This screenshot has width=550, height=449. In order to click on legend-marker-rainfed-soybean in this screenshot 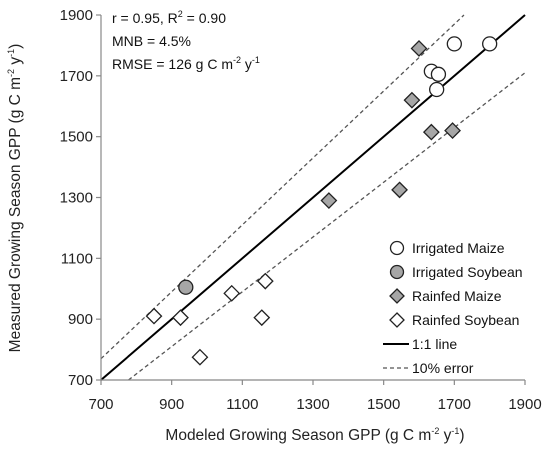, I will do `click(397, 320)`.